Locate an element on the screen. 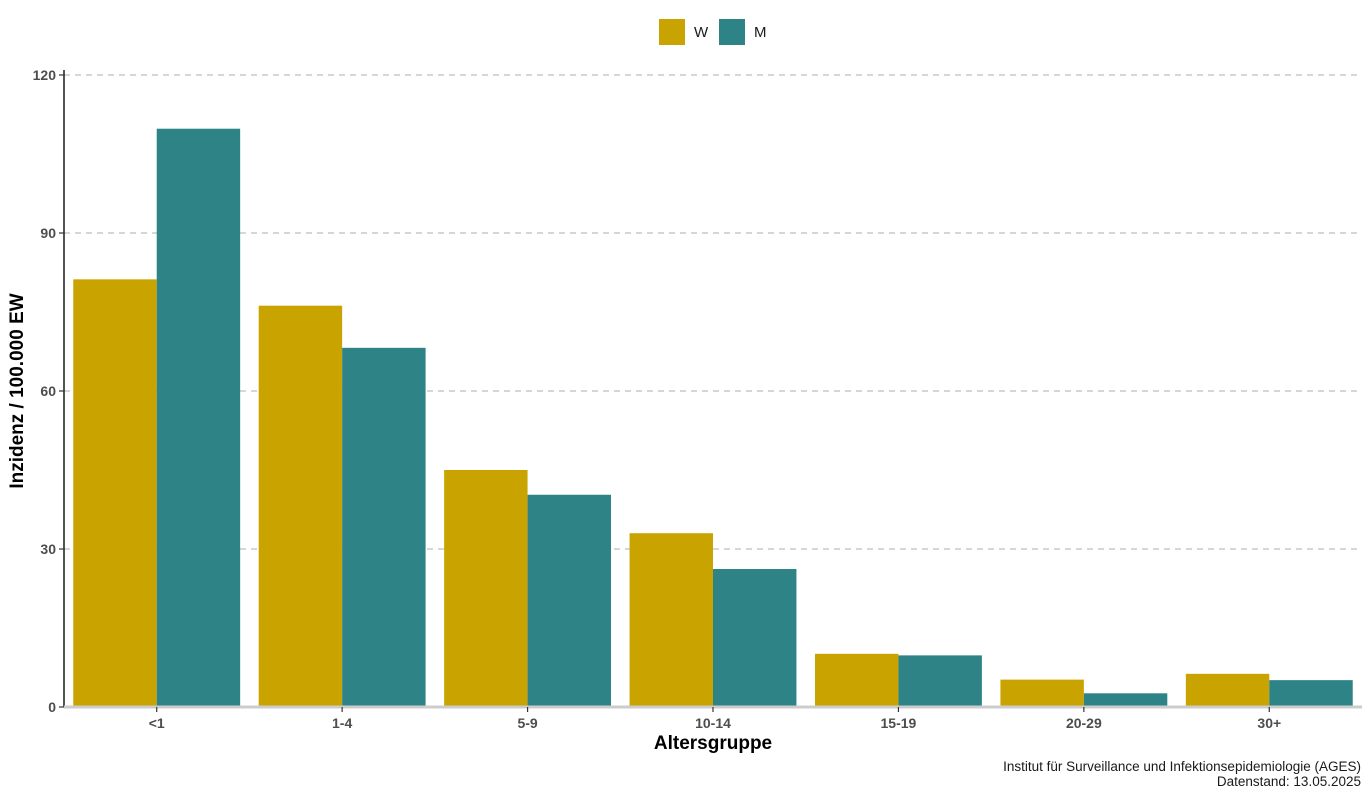 The height and width of the screenshot is (798, 1370). y-axis-title: Inzidenz / 100.000 EW is located at coordinates (17, 390).